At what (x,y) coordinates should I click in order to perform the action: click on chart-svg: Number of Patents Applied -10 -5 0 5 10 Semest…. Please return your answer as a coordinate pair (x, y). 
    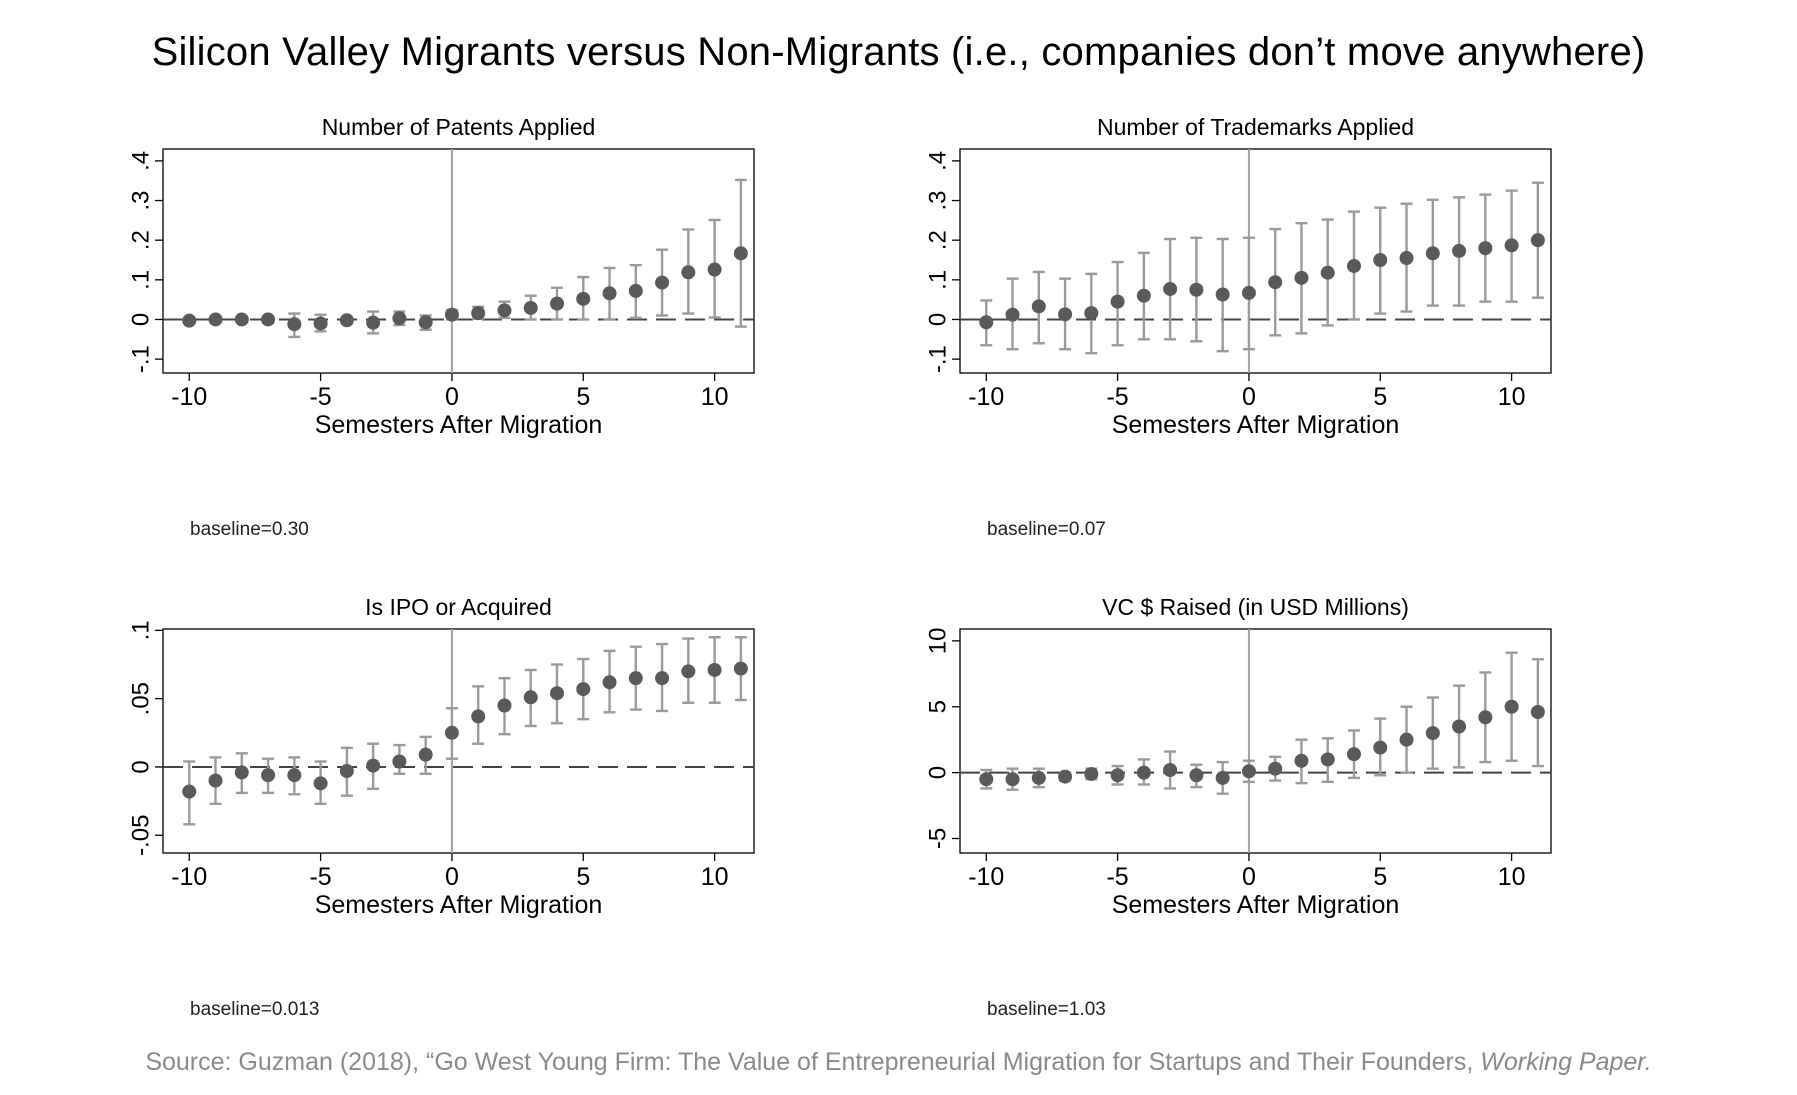
    Looking at the image, I should click on (441, 276).